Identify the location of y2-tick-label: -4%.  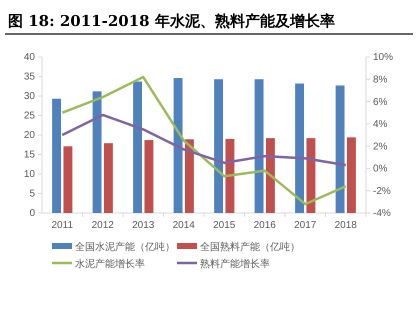
(382, 214).